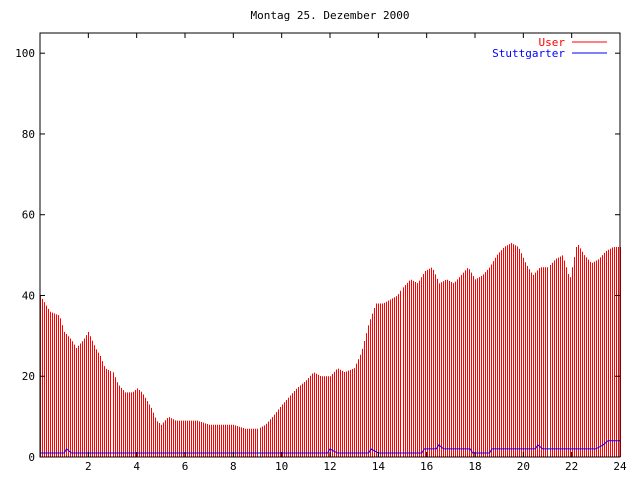  Describe the element at coordinates (426, 466) in the screenshot. I see `x-tick-label: 16` at that location.